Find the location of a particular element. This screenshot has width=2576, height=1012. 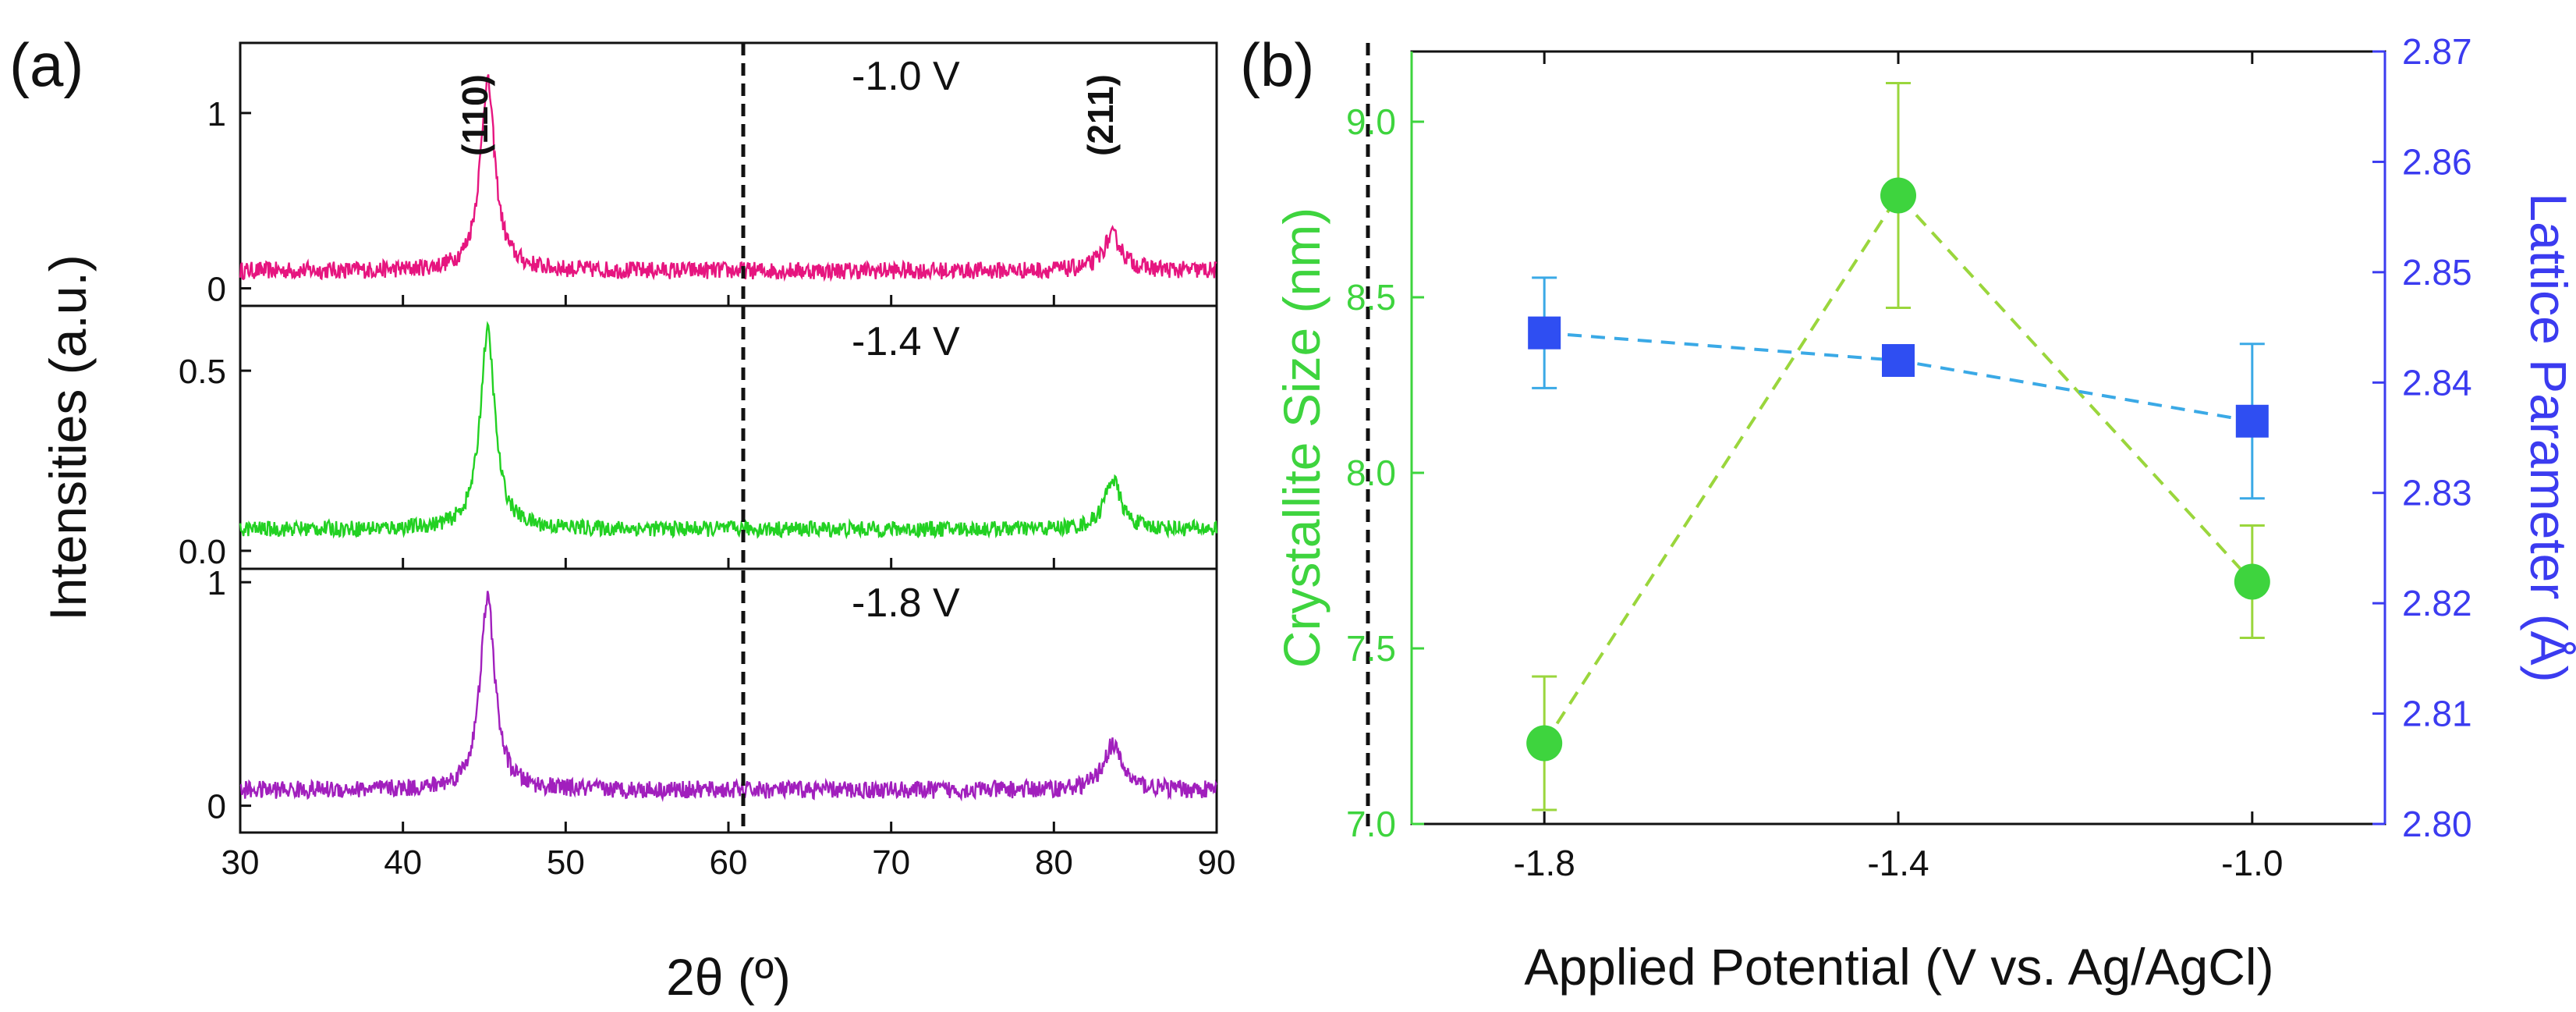

ytick-left-label-3: 8.5 is located at coordinates (1371, 297).